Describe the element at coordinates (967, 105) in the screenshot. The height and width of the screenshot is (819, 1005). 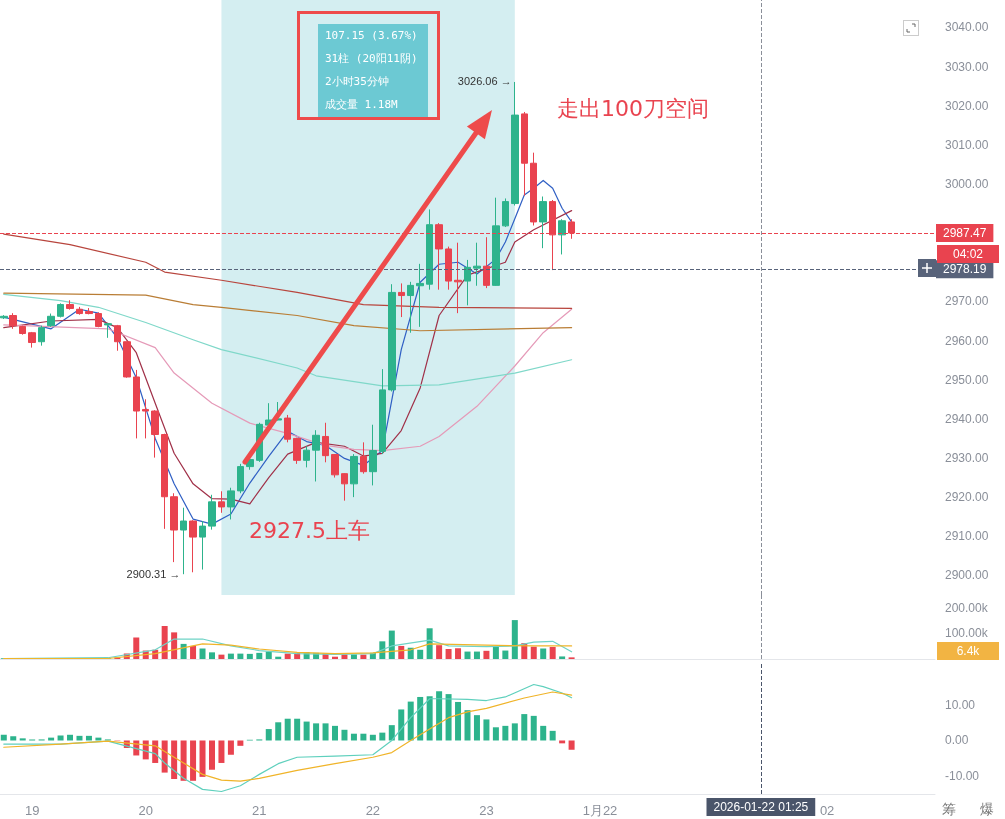
I see `y-tick-label: 3020.00` at that location.